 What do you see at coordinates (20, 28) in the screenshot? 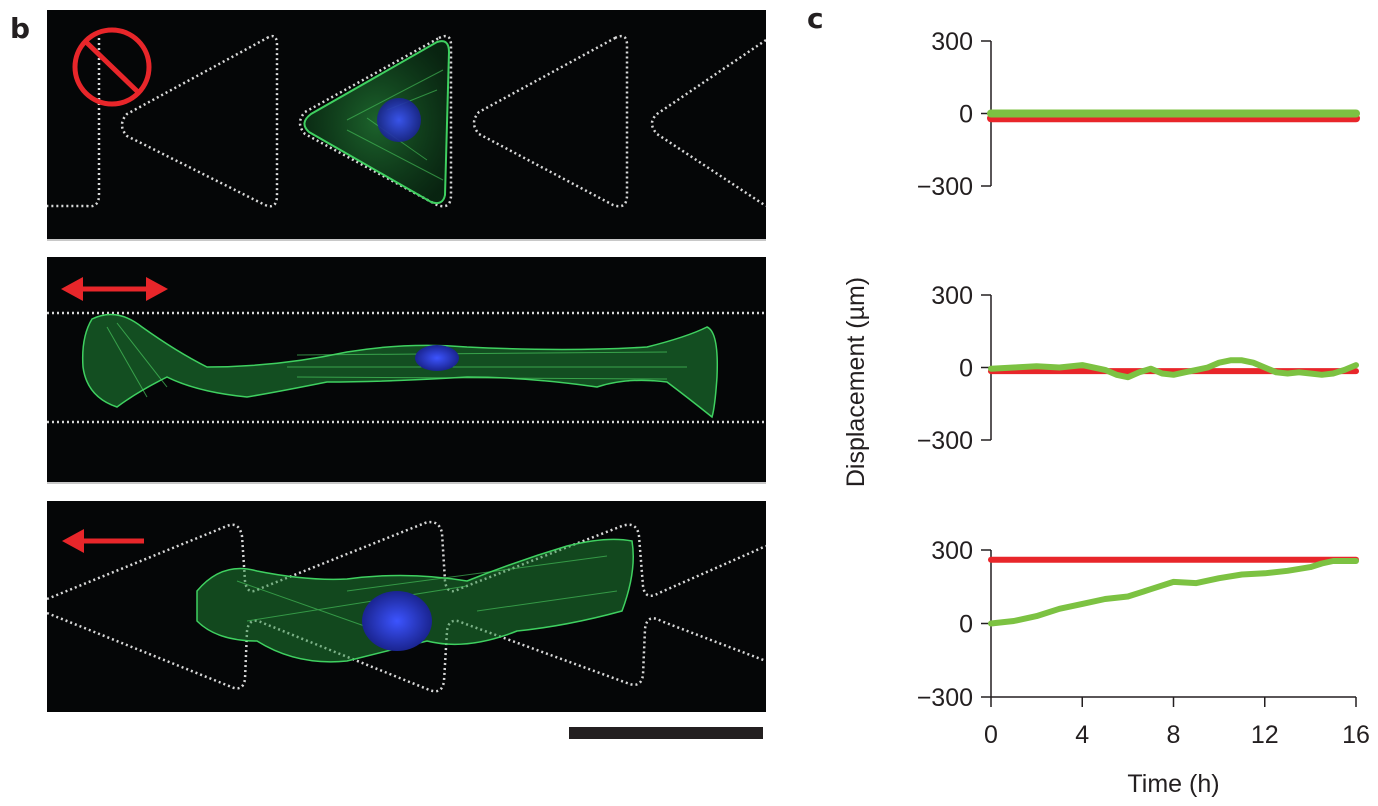
I see `panel-label-b: b` at bounding box center [20, 28].